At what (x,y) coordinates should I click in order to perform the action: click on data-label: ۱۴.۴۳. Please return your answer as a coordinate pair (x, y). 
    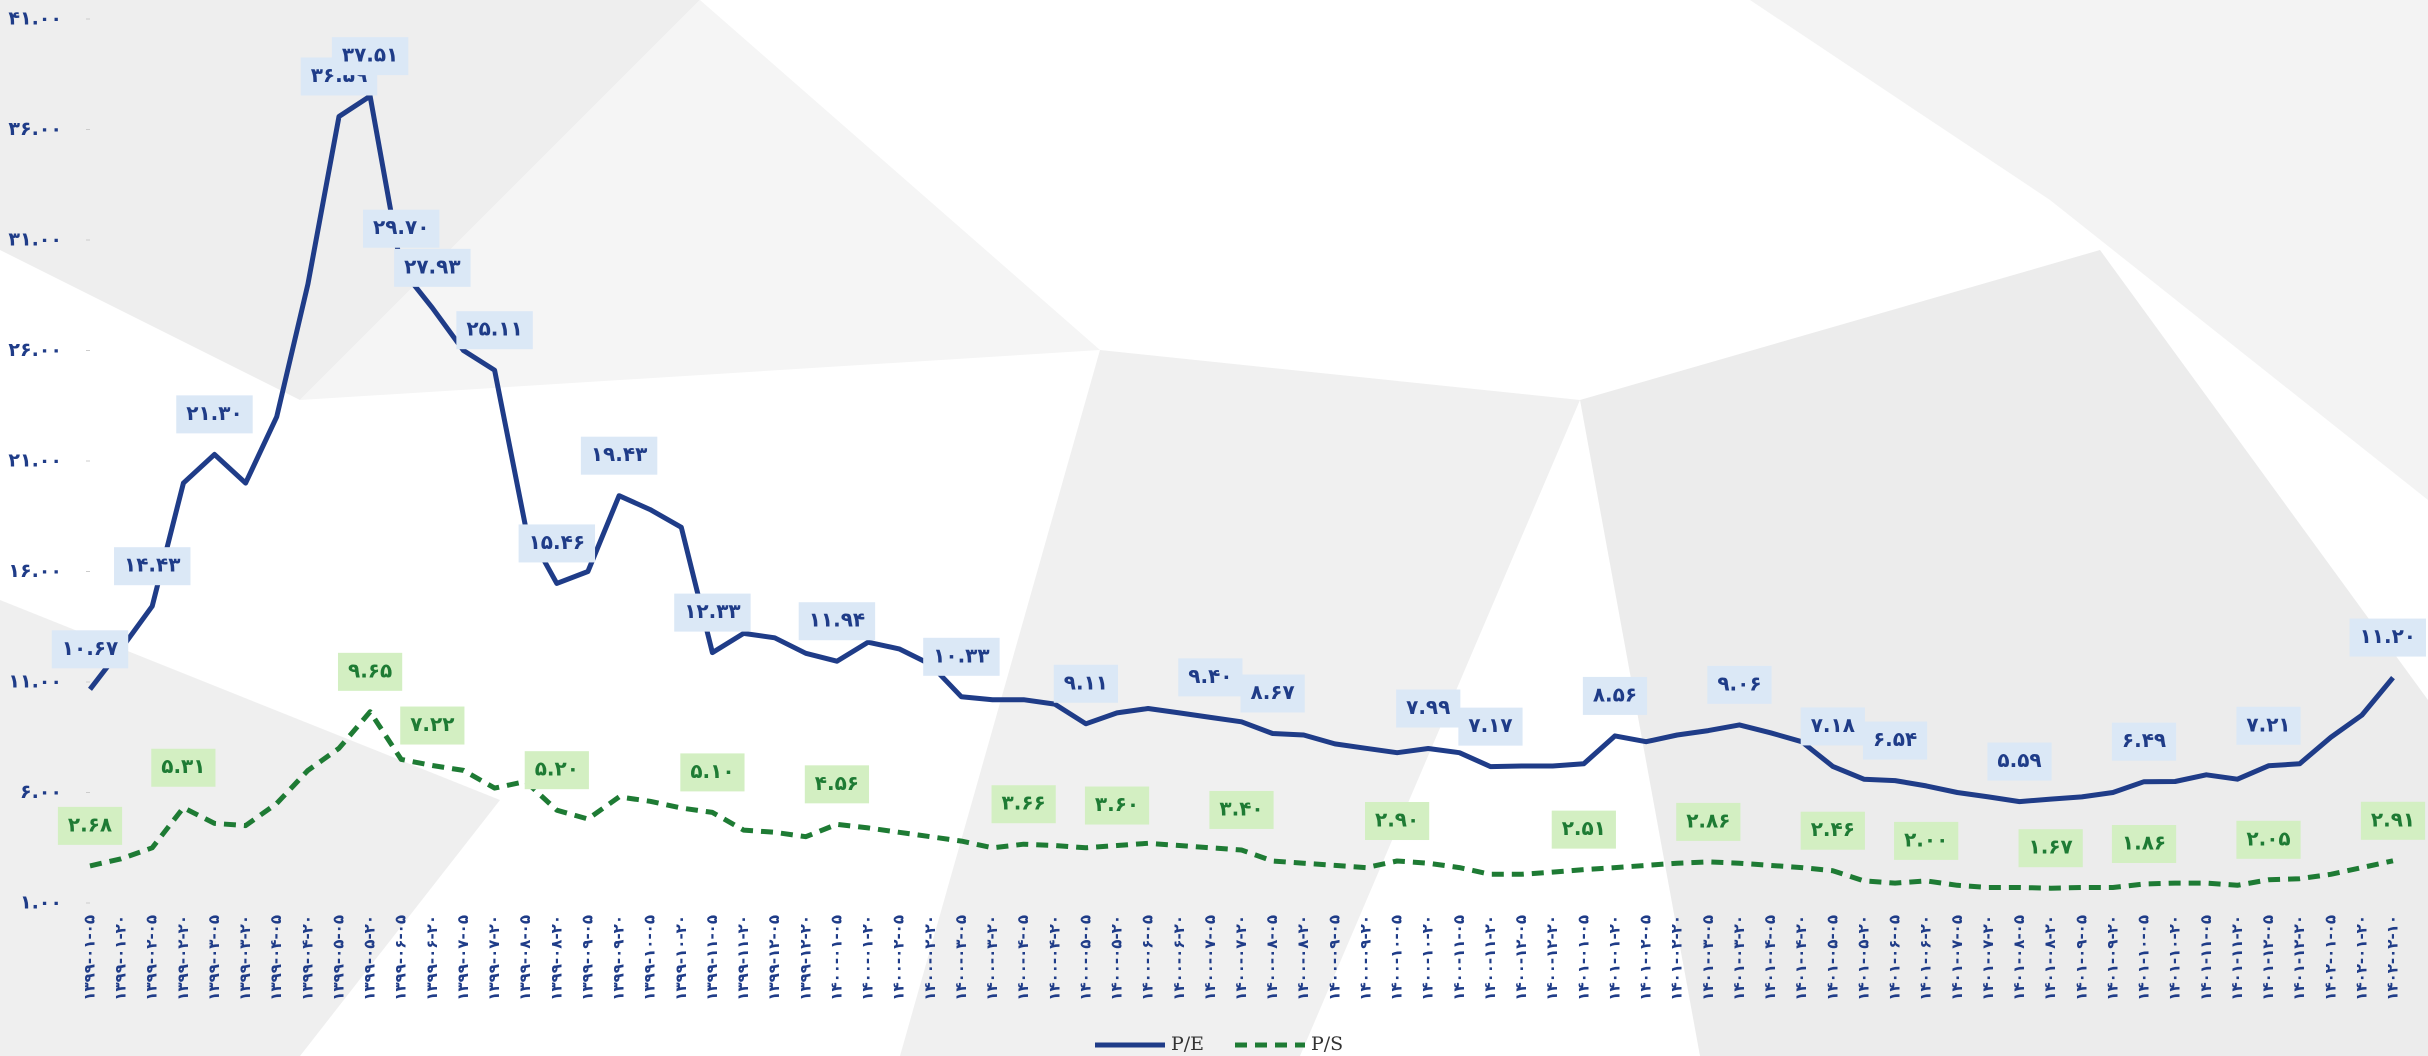
    Looking at the image, I should click on (152, 566).